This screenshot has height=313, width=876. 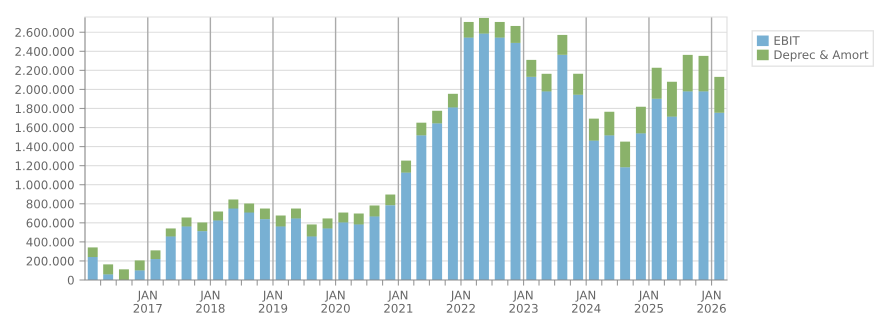 What do you see at coordinates (50, 203) in the screenshot?
I see `y-tick-label: 800.000` at bounding box center [50, 203].